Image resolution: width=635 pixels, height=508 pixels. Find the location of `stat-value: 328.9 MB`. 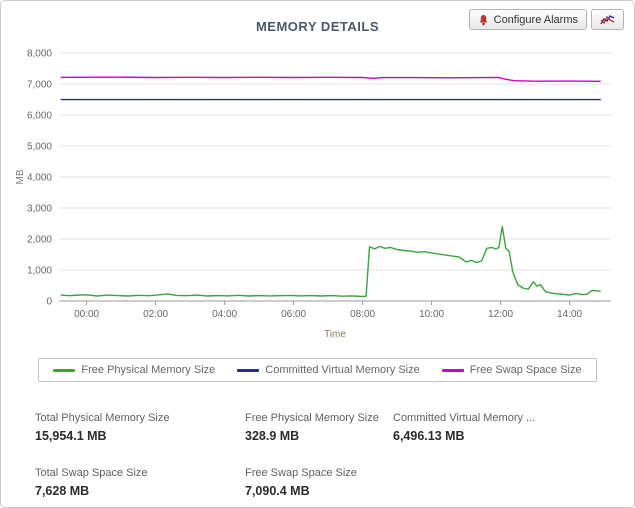

stat-value: 328.9 MB is located at coordinates (272, 436).